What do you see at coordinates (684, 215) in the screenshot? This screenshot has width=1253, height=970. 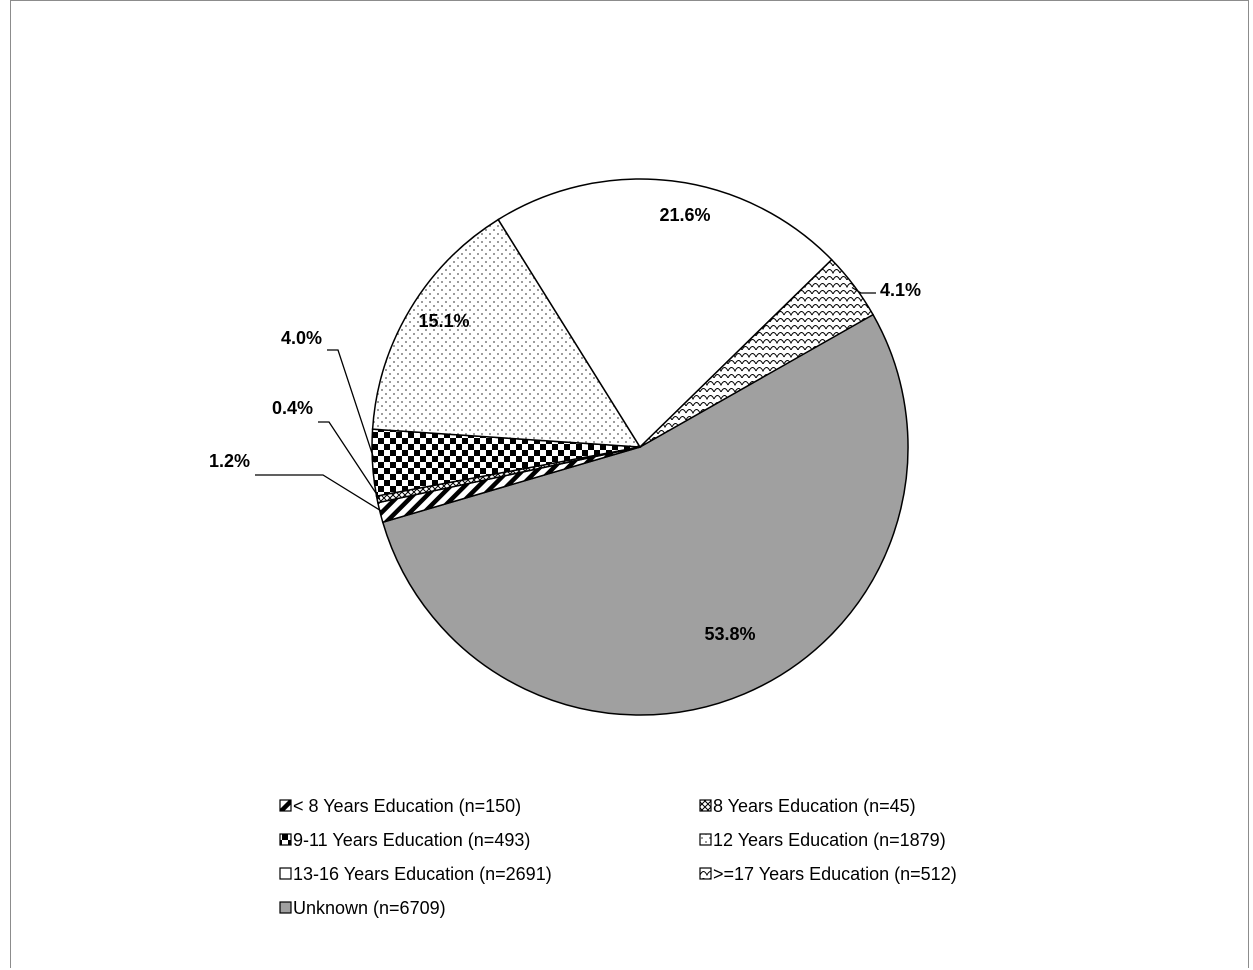 I see `slice-label-13-16-years-education-n-2691: 21.6%` at bounding box center [684, 215].